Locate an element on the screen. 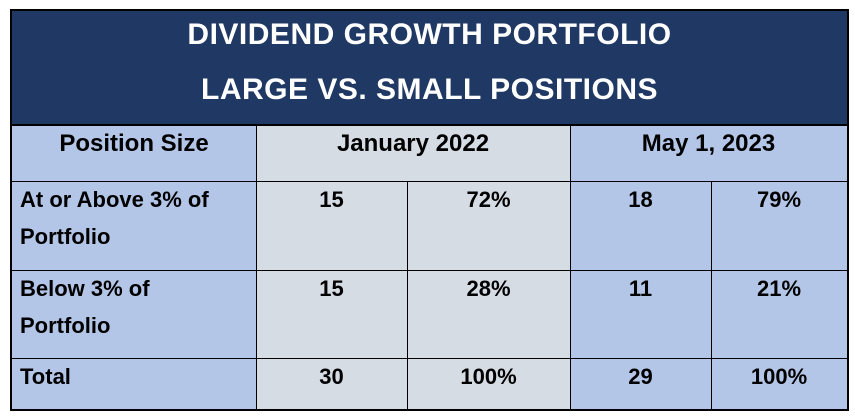  cell-may-2023-percent: 79% is located at coordinates (779, 225).